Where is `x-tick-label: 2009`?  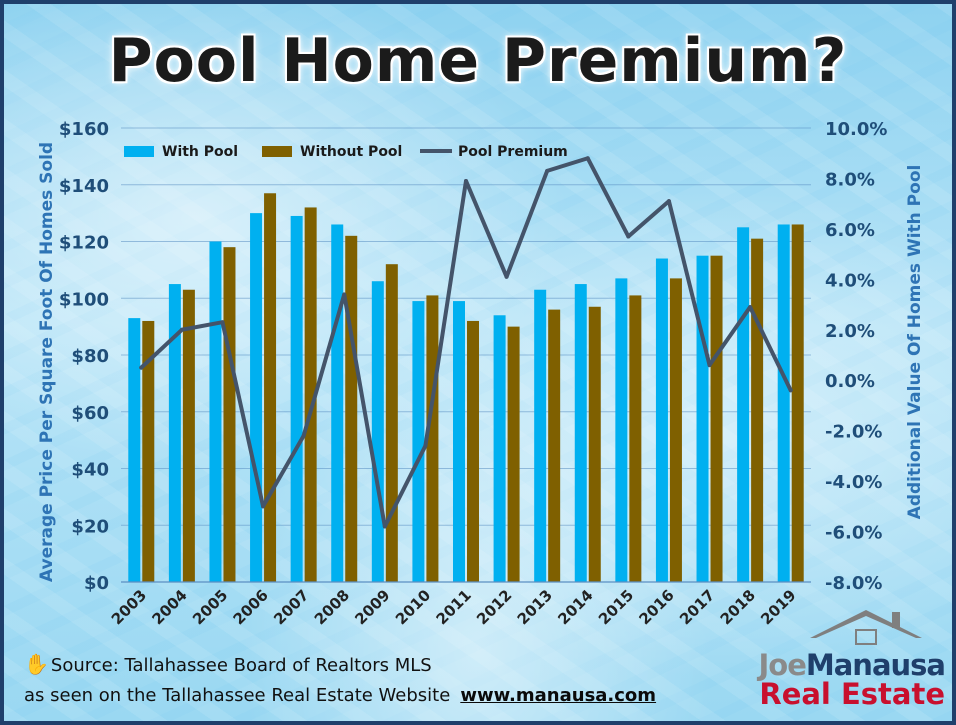 x-tick-label: 2009 is located at coordinates (372, 607).